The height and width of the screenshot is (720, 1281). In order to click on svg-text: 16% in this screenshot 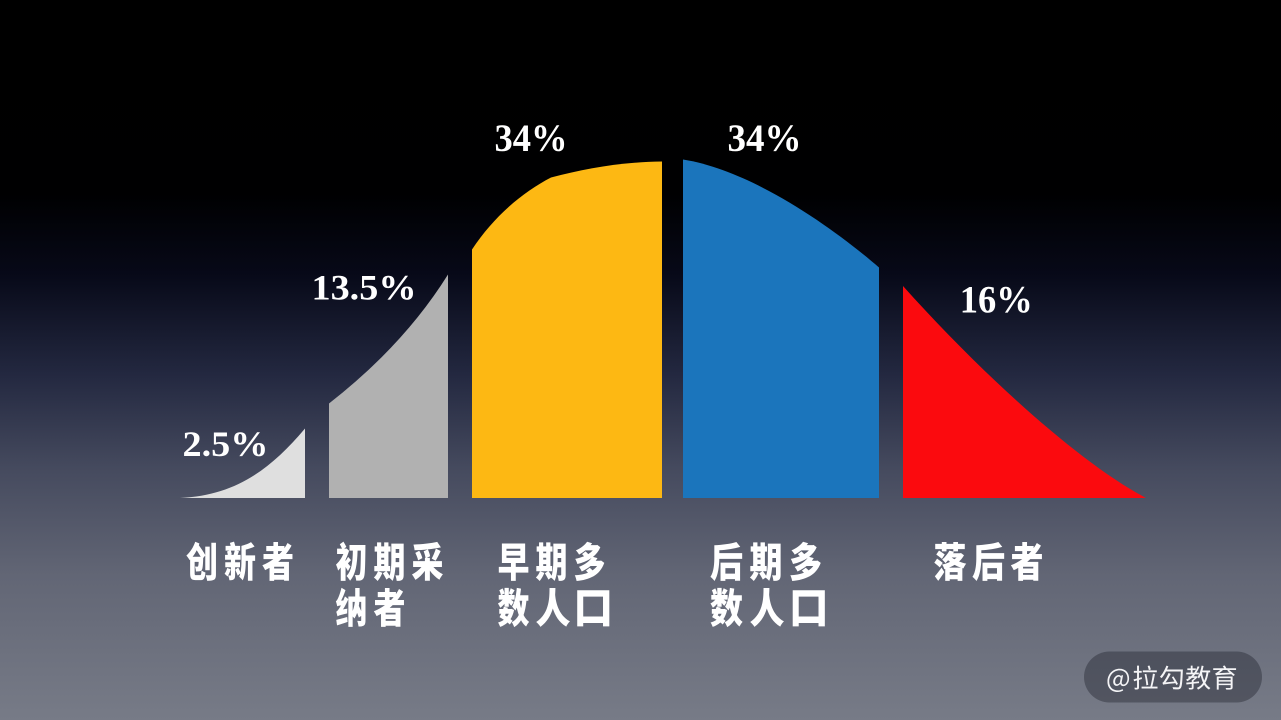, I will do `click(996, 300)`.